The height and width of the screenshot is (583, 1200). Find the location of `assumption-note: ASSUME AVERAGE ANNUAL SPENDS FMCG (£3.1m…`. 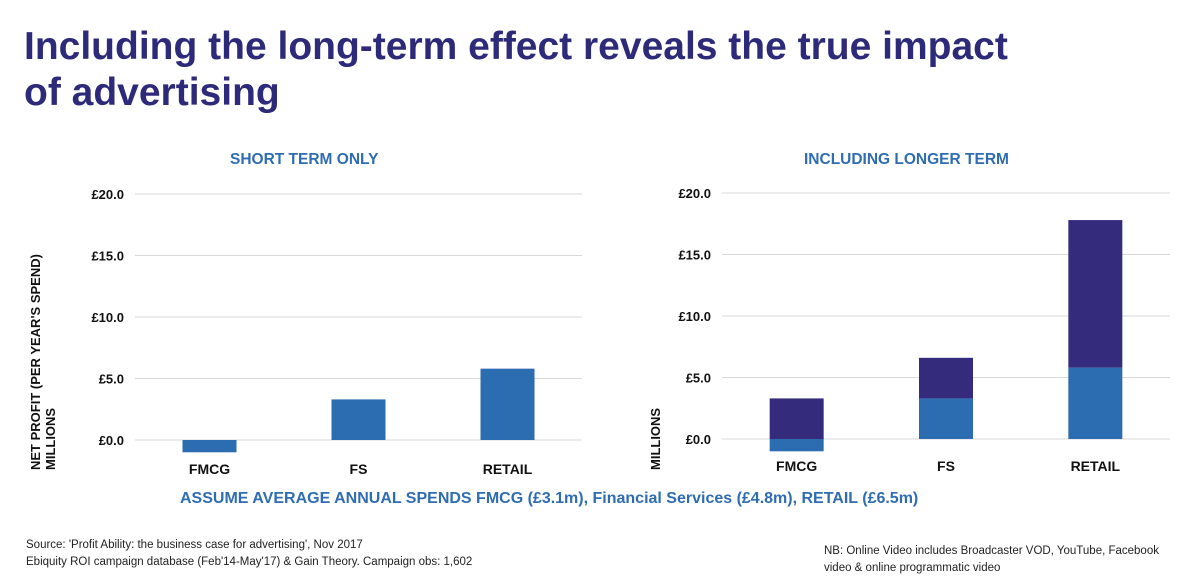

assumption-note: ASSUME AVERAGE ANNUAL SPENDS FMCG (£3.1m… is located at coordinates (549, 498).